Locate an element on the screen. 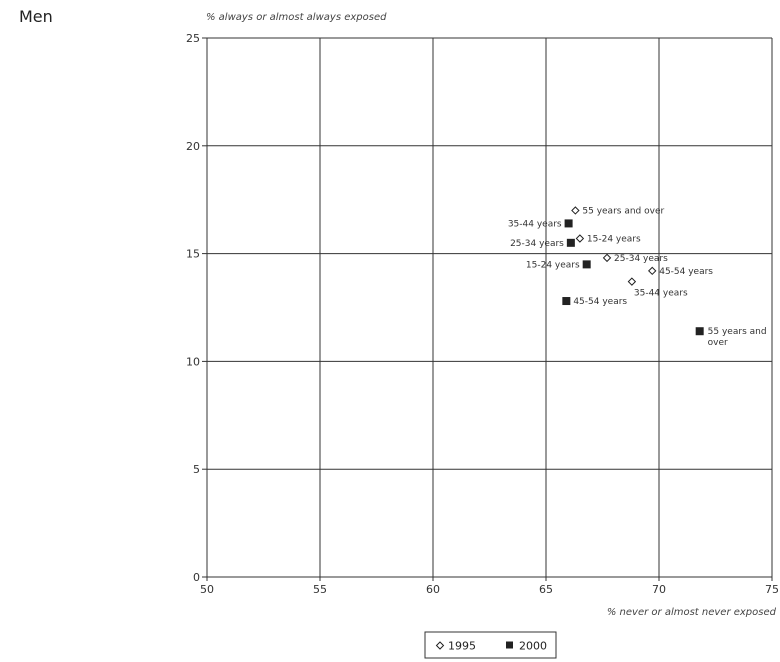 The height and width of the screenshot is (662, 780). y-tick-label-0: 0 is located at coordinates (196, 577).